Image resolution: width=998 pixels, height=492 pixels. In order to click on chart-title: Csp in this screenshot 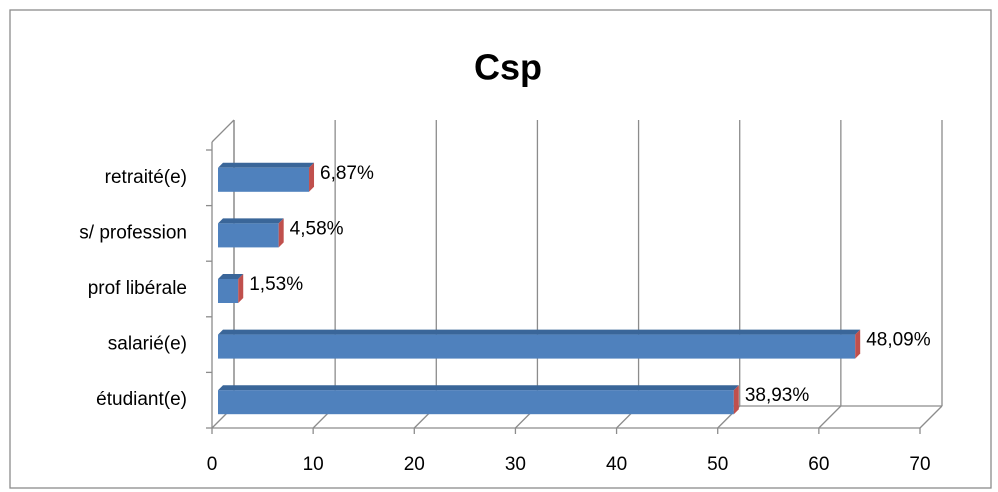, I will do `click(508, 67)`.